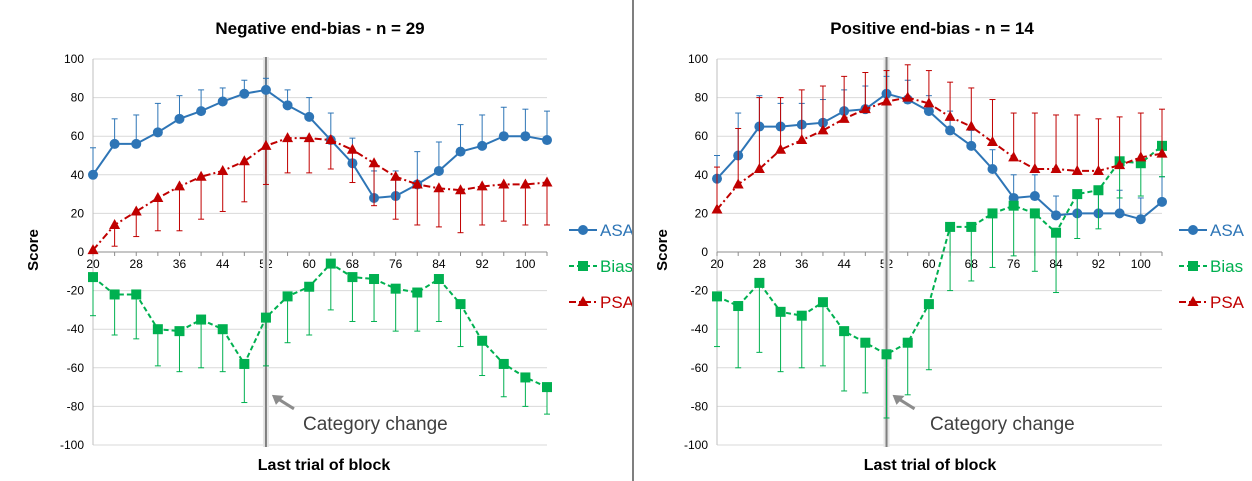  I want to click on x-tick-label: 28, so click(760, 264).